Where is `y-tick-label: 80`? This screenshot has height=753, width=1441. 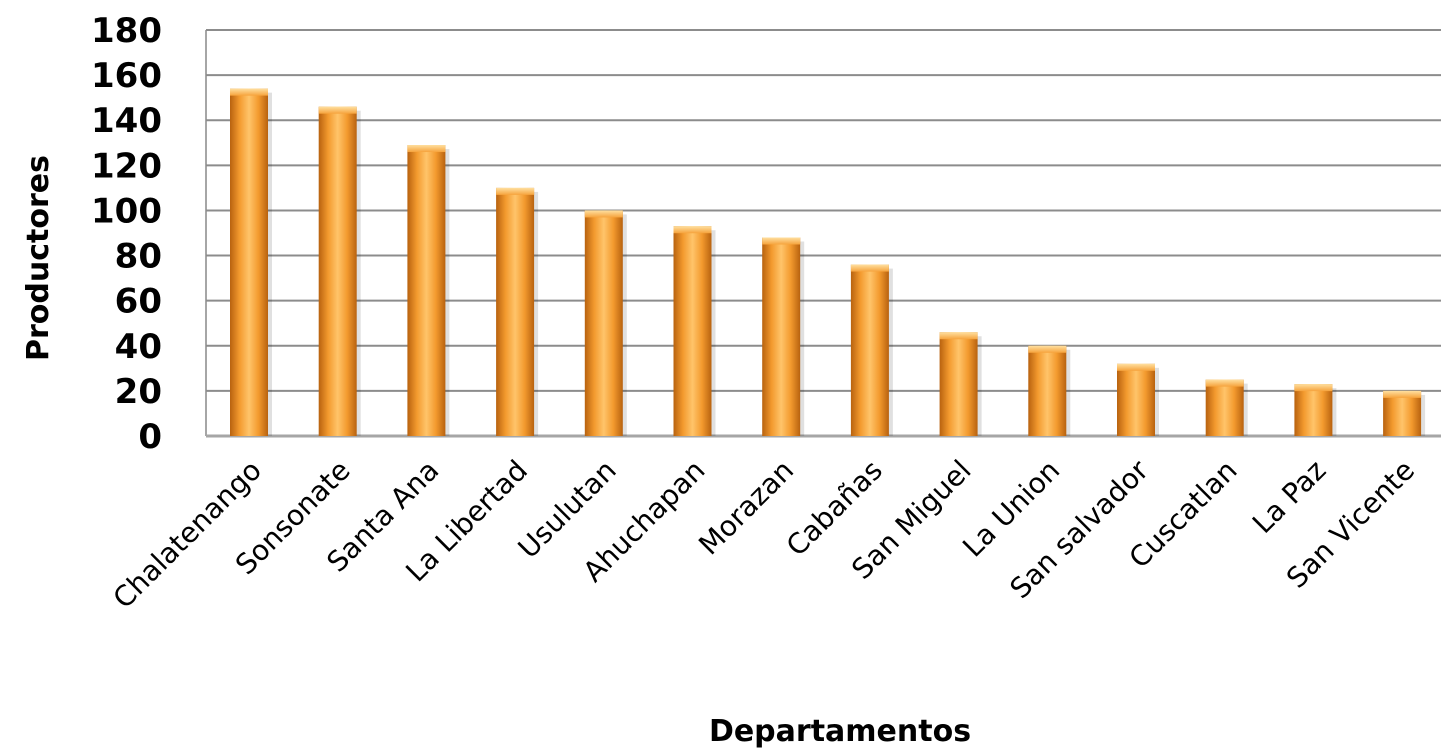
y-tick-label: 80 is located at coordinates (138, 257).